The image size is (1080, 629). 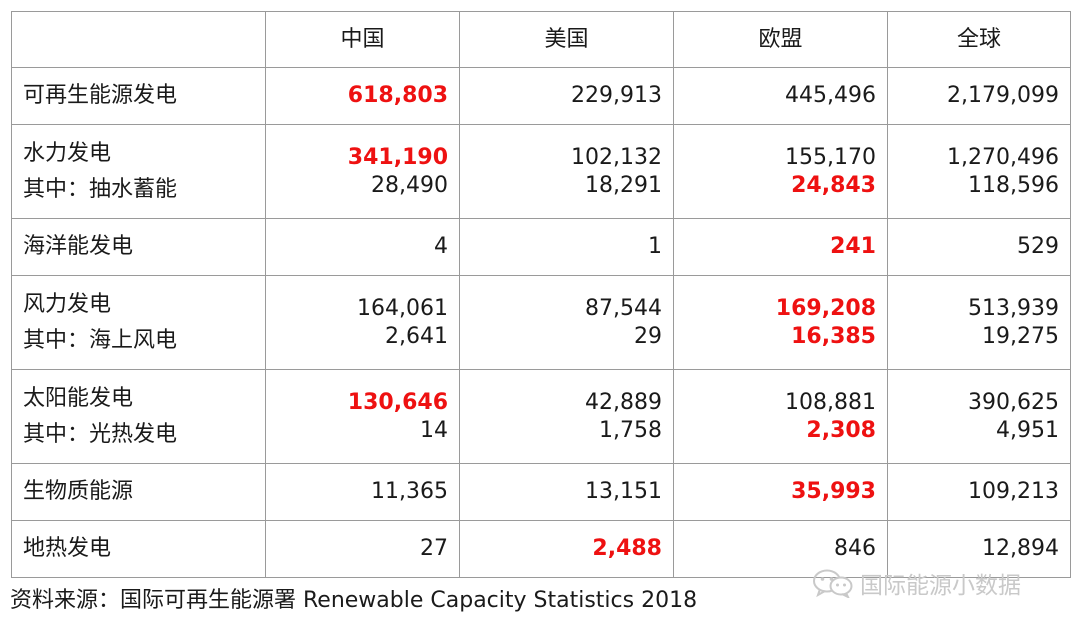 I want to click on value-cell-eu: 241, so click(x=780, y=247).